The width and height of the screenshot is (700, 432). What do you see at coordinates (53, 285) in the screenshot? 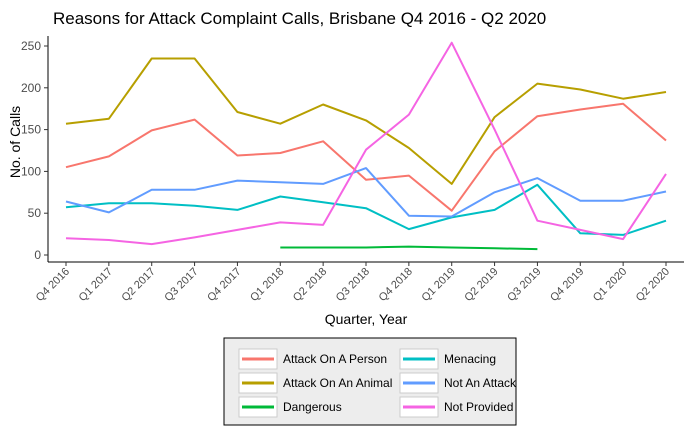
I see `x-tick-label: Q4 2016` at bounding box center [53, 285].